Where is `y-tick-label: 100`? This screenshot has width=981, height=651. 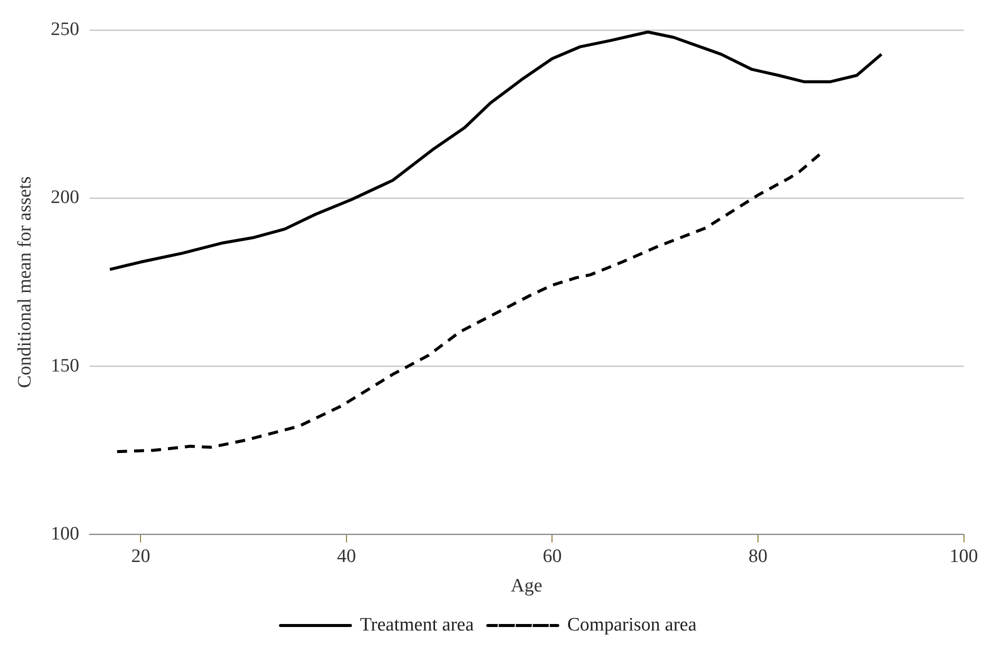
y-tick-label: 100 is located at coordinates (65, 533).